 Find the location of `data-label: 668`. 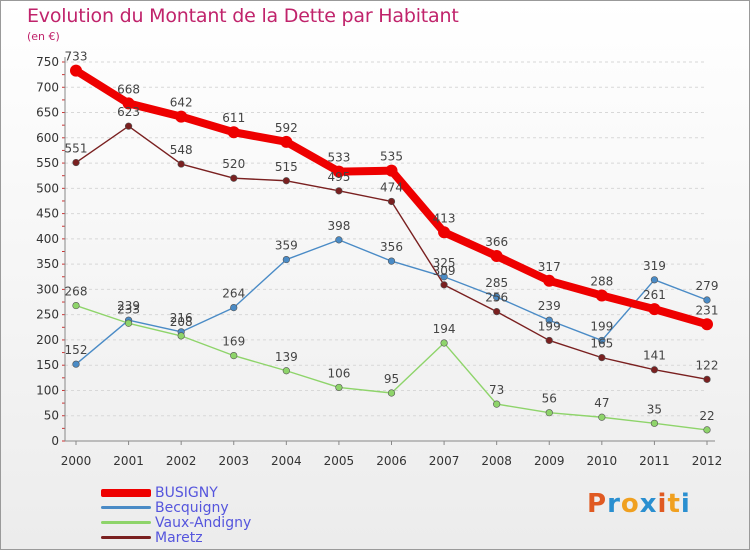

data-label: 668 is located at coordinates (128, 89).